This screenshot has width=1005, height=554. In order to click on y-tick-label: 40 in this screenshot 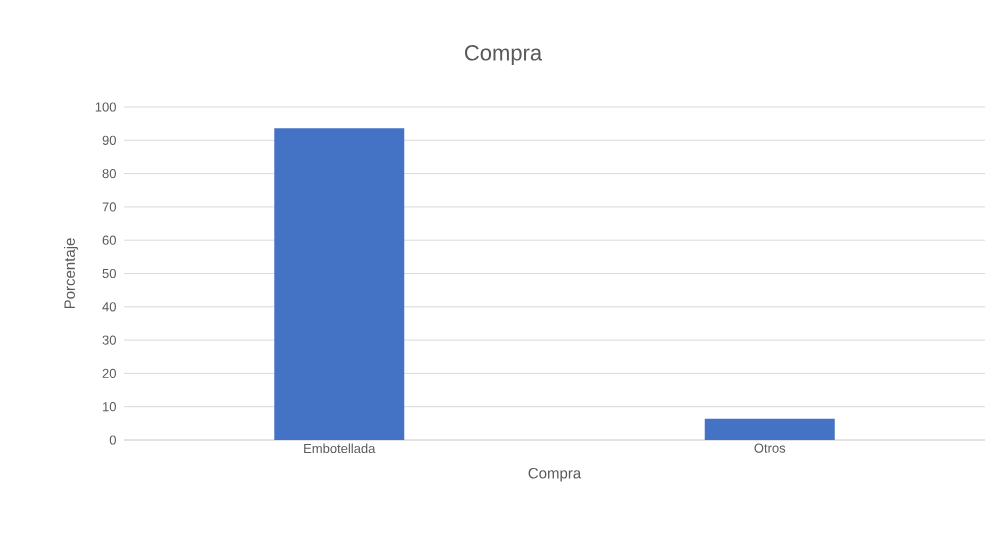, I will do `click(109, 307)`.